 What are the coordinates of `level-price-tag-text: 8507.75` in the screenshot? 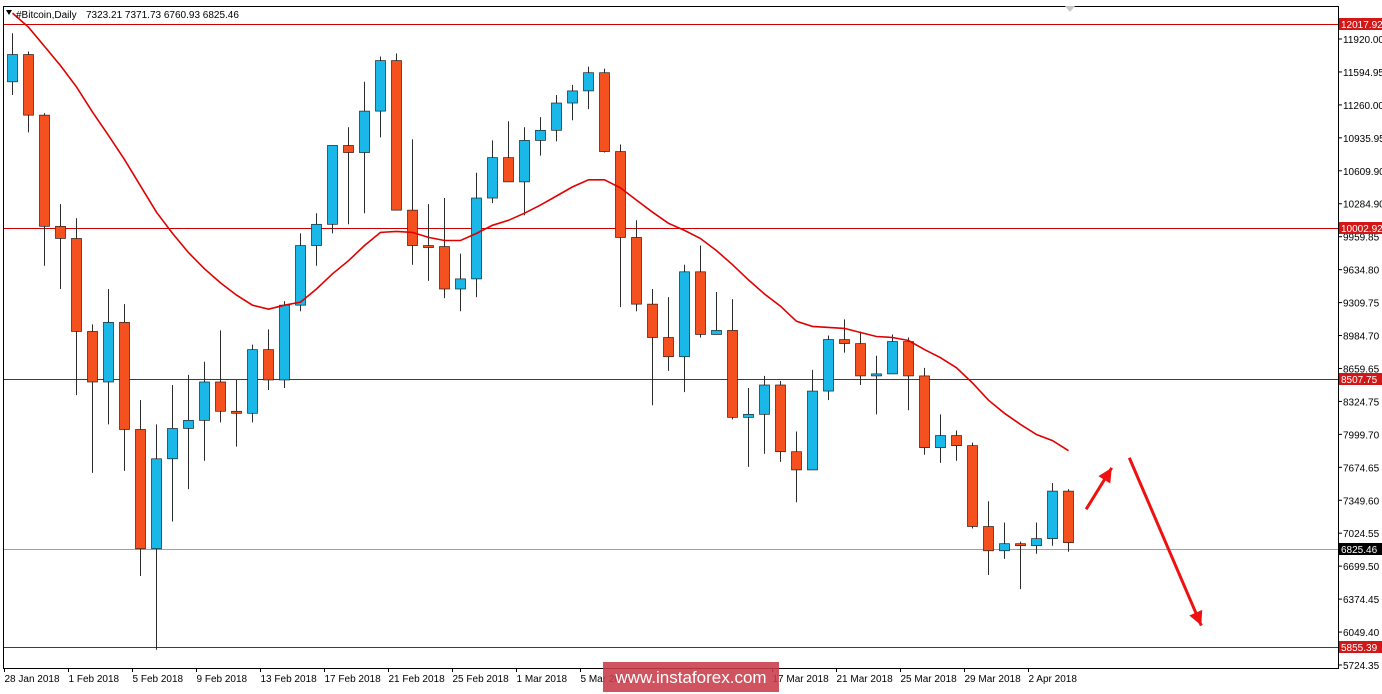 It's located at (1359, 380).